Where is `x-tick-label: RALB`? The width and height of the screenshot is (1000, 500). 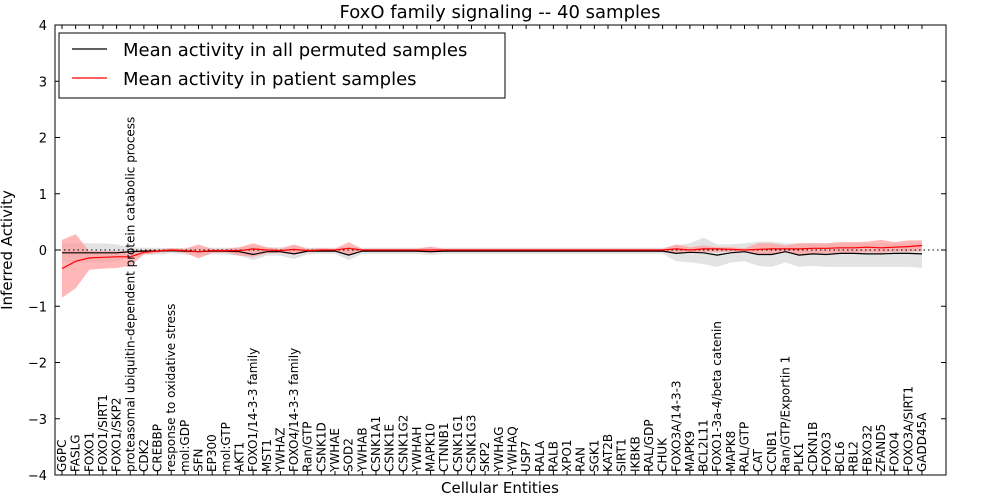 x-tick-label: RALB is located at coordinates (553, 456).